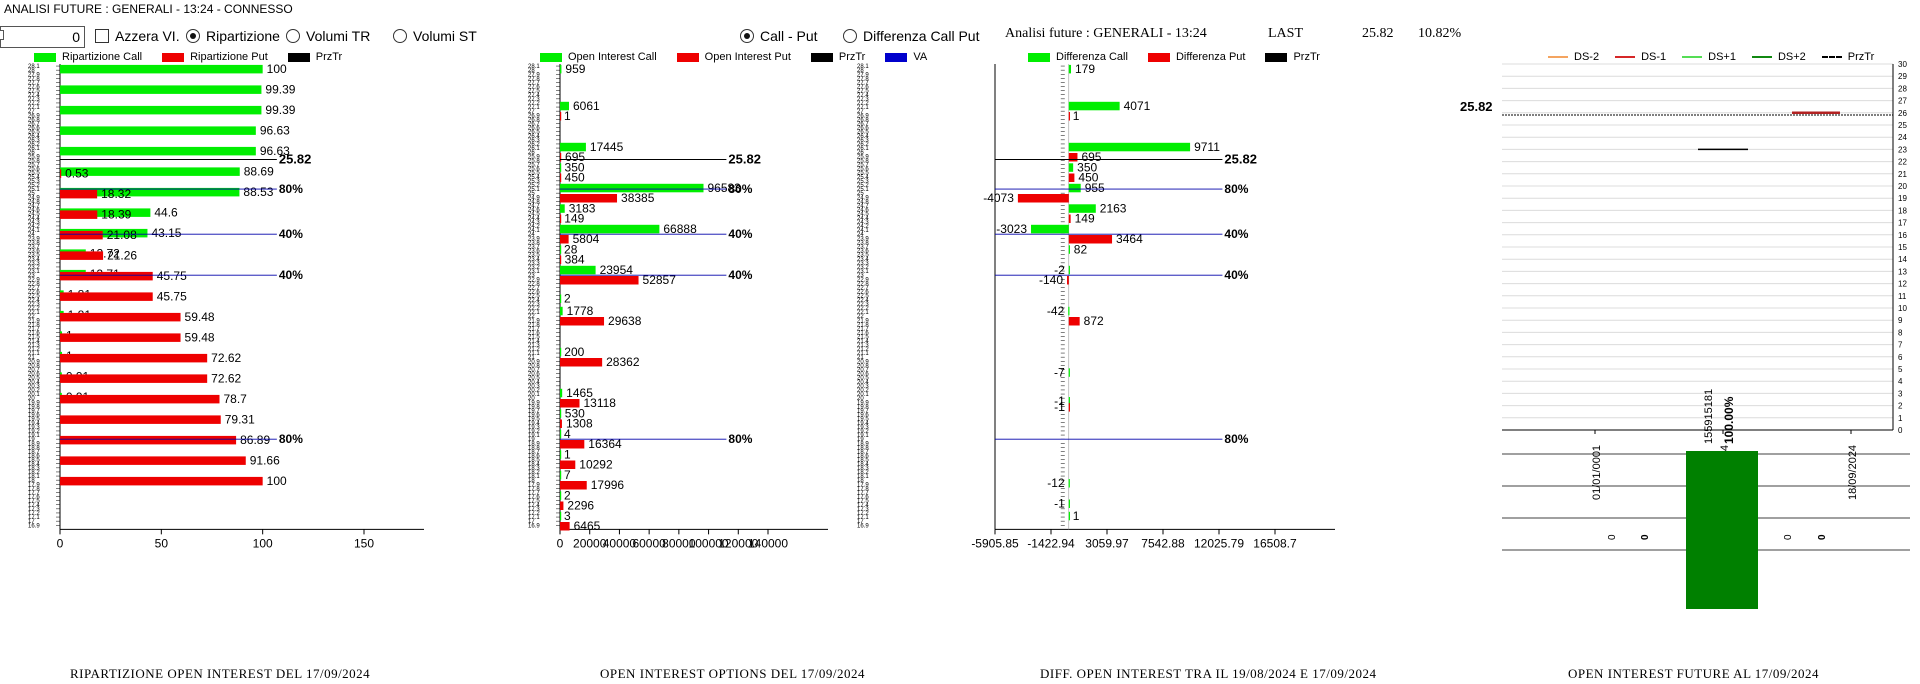 The image size is (1920, 684). What do you see at coordinates (34, 124) in the screenshot?
I see `y-tick-label: 26.7` at bounding box center [34, 124].